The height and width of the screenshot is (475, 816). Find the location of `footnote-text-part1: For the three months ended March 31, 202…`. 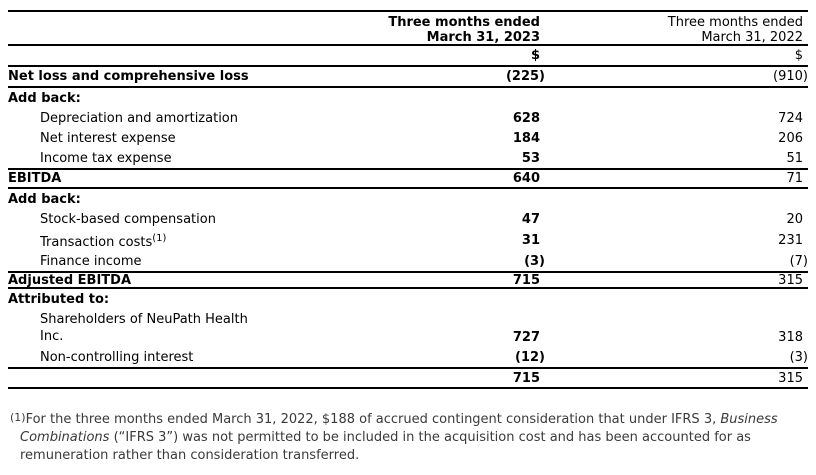

footnote-text-part1: For the three months ended March 31, 202… is located at coordinates (373, 419).